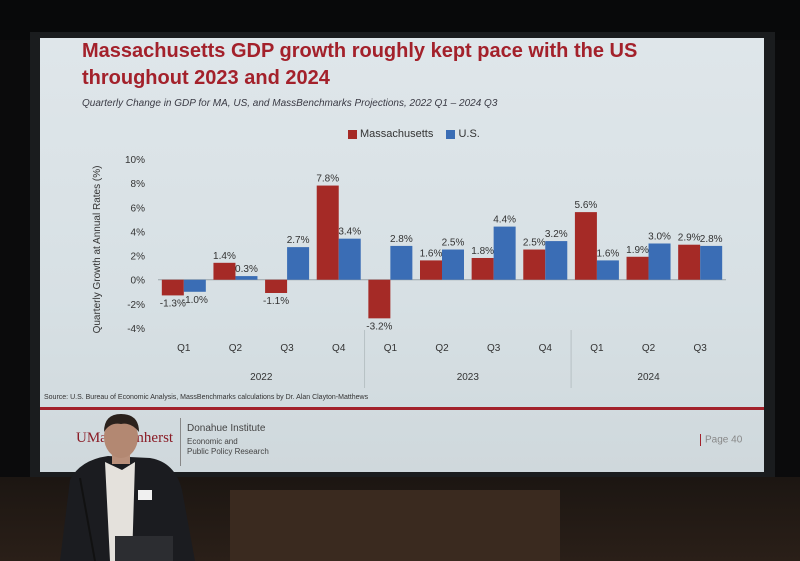 The image size is (800, 561). Describe the element at coordinates (556, 234) in the screenshot. I see `data-label-us: 3.2%` at that location.